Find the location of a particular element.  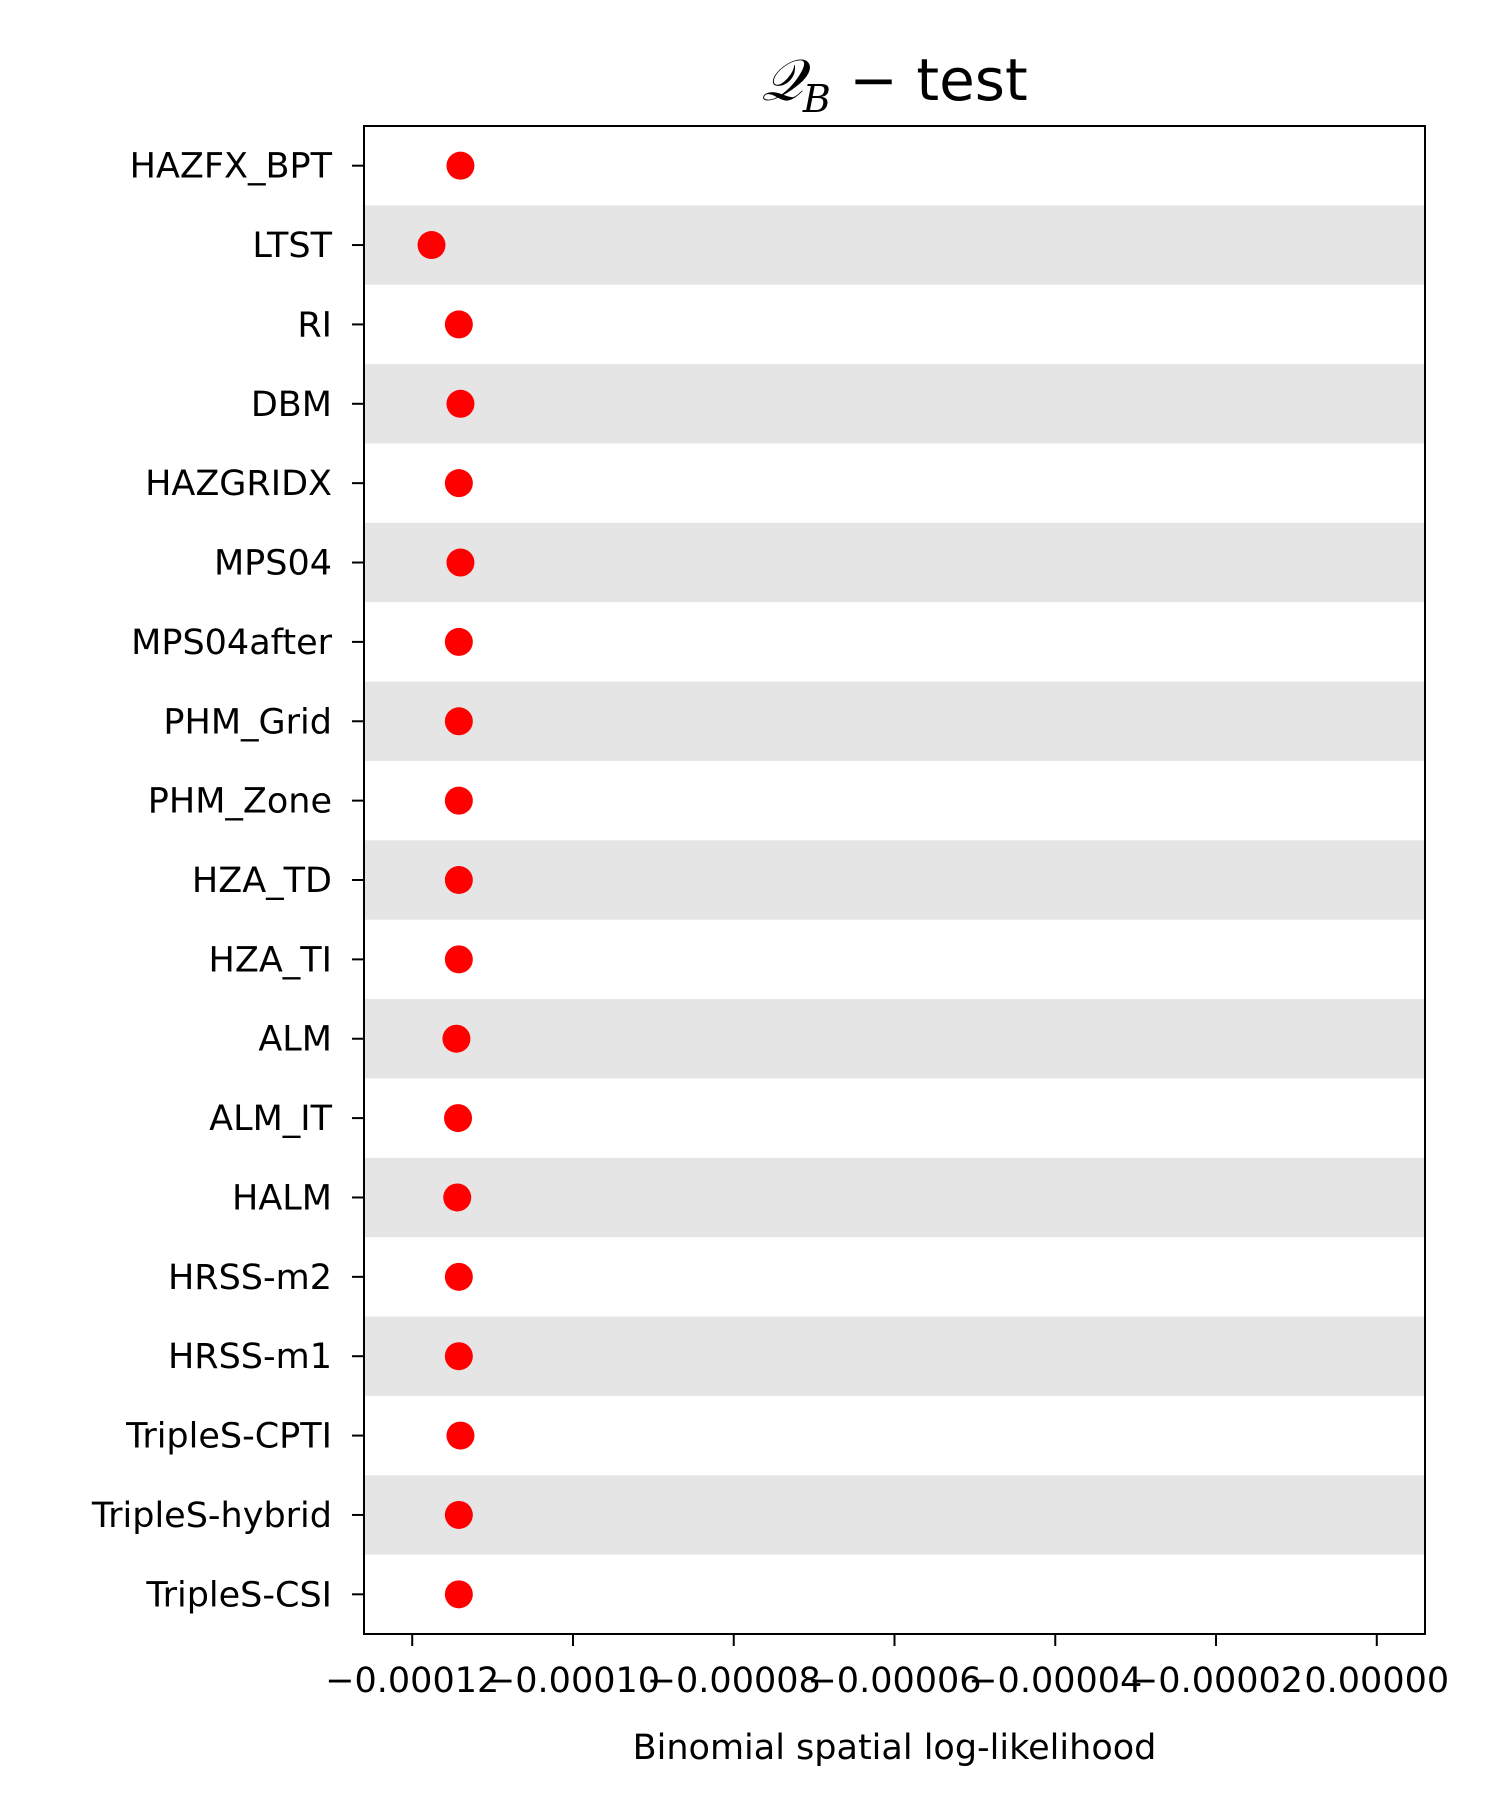

x-tick-label: −0.00004 is located at coordinates (1055, 1681).